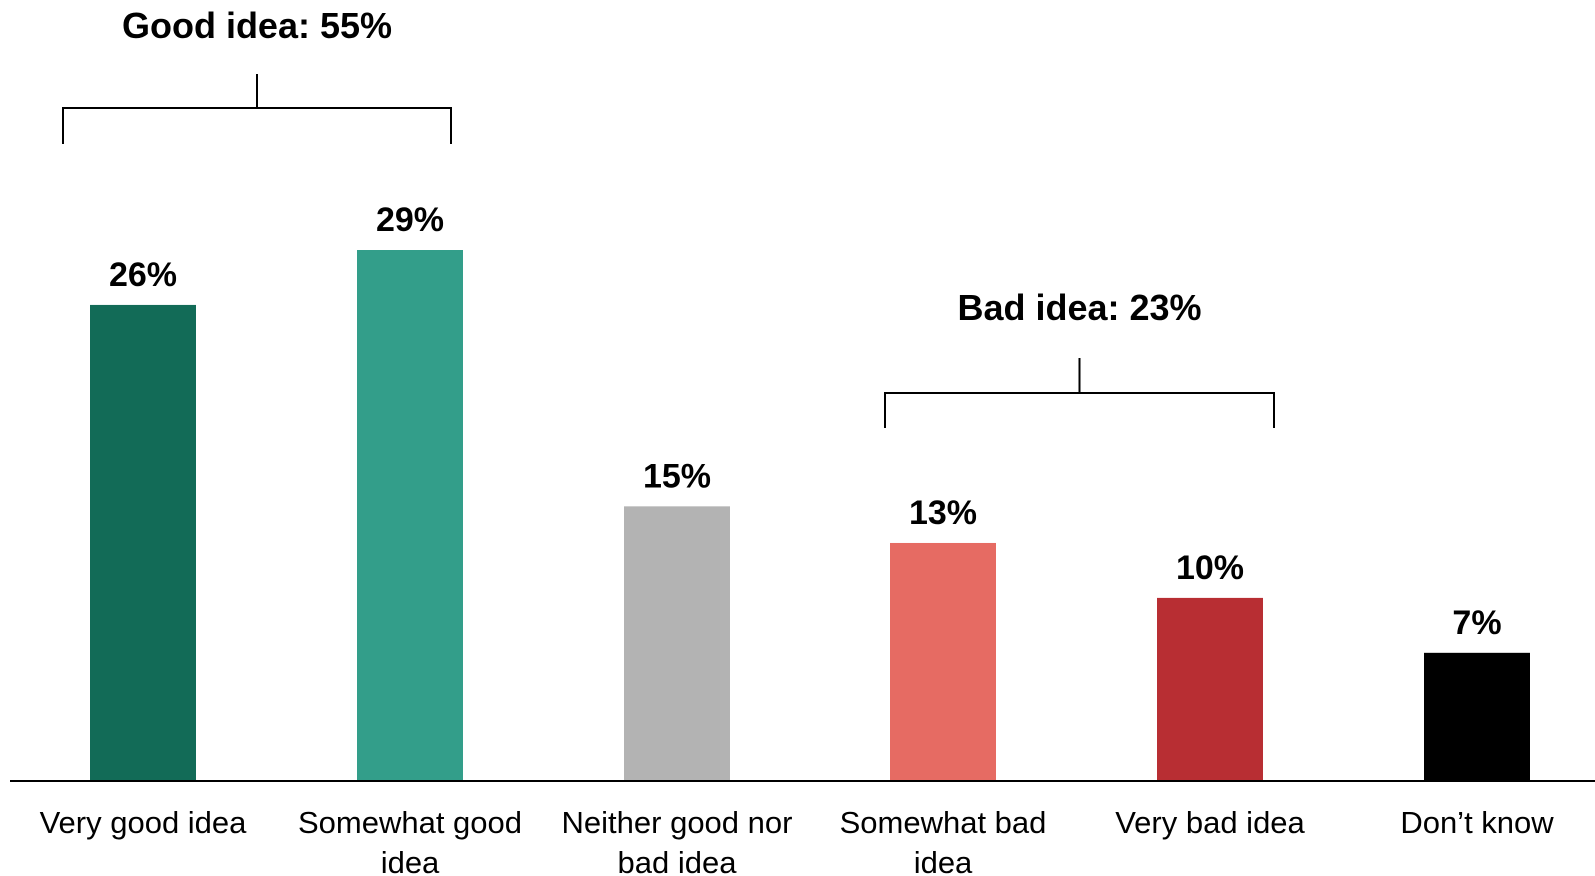 The image size is (1595, 876). Describe the element at coordinates (1477, 822) in the screenshot. I see `category-label: Don’t know` at that location.